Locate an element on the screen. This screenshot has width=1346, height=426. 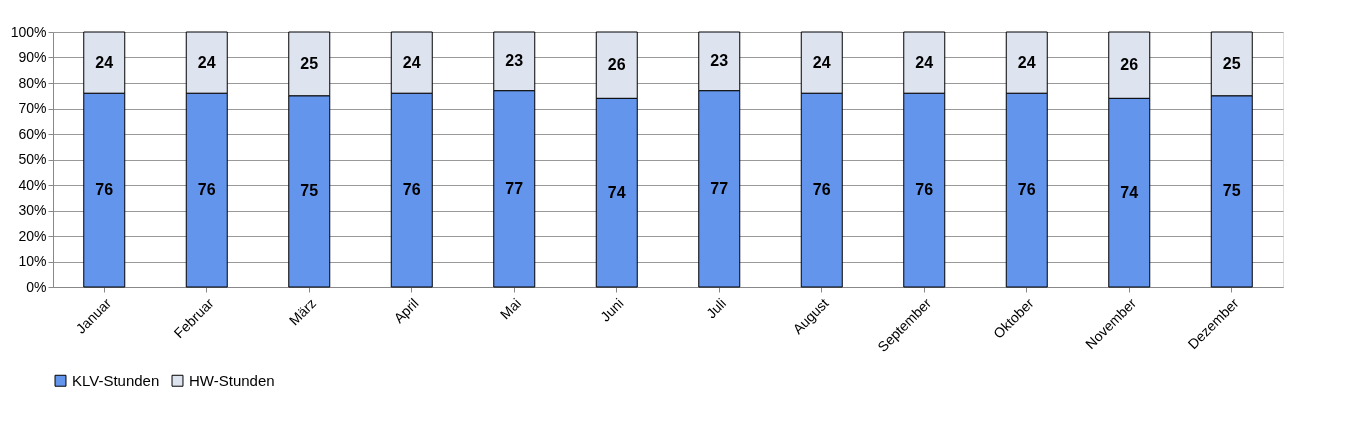
y-tick-label: 10% is located at coordinates (32, 261).